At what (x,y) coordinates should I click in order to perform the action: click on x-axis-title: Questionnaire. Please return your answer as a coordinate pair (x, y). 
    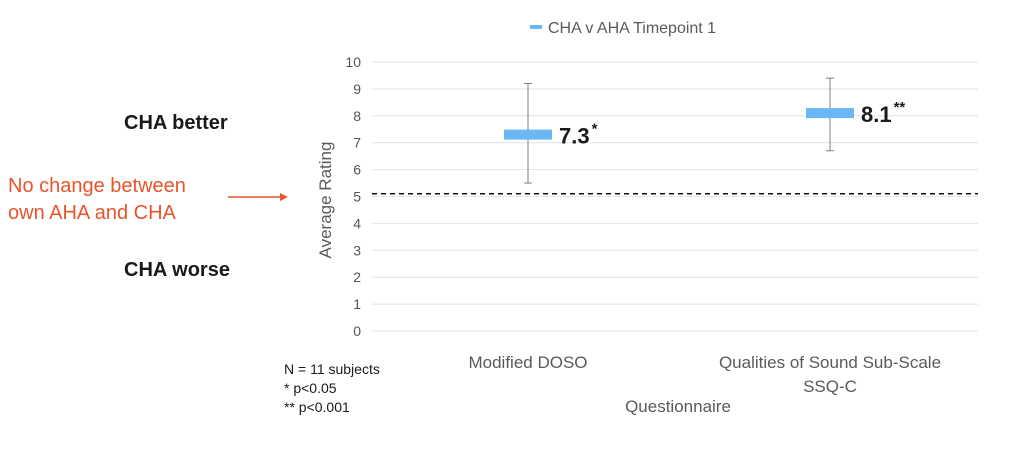
    Looking at the image, I should click on (678, 406).